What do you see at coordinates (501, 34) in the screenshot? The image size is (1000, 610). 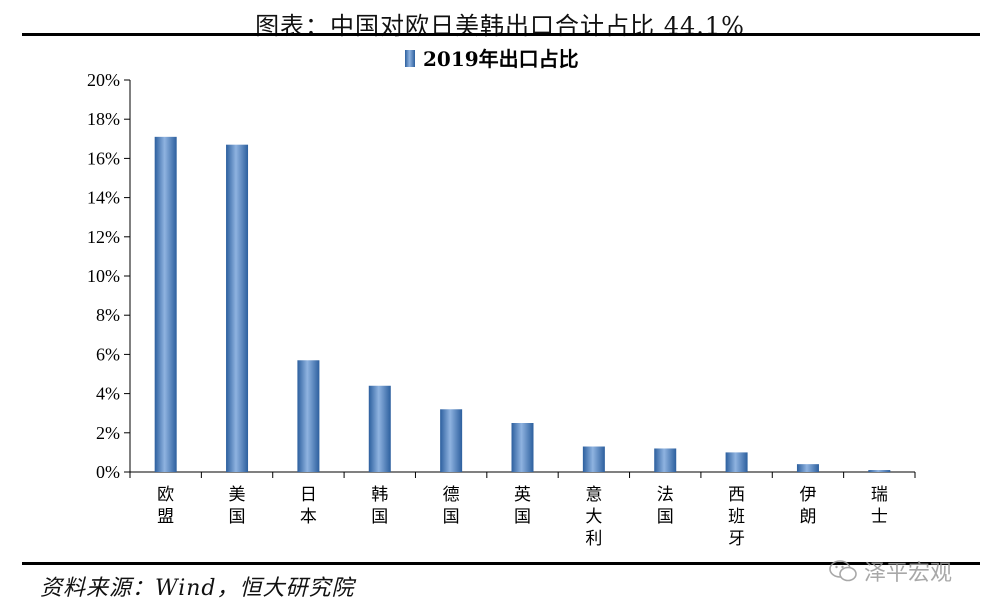 I see `top-rule` at bounding box center [501, 34].